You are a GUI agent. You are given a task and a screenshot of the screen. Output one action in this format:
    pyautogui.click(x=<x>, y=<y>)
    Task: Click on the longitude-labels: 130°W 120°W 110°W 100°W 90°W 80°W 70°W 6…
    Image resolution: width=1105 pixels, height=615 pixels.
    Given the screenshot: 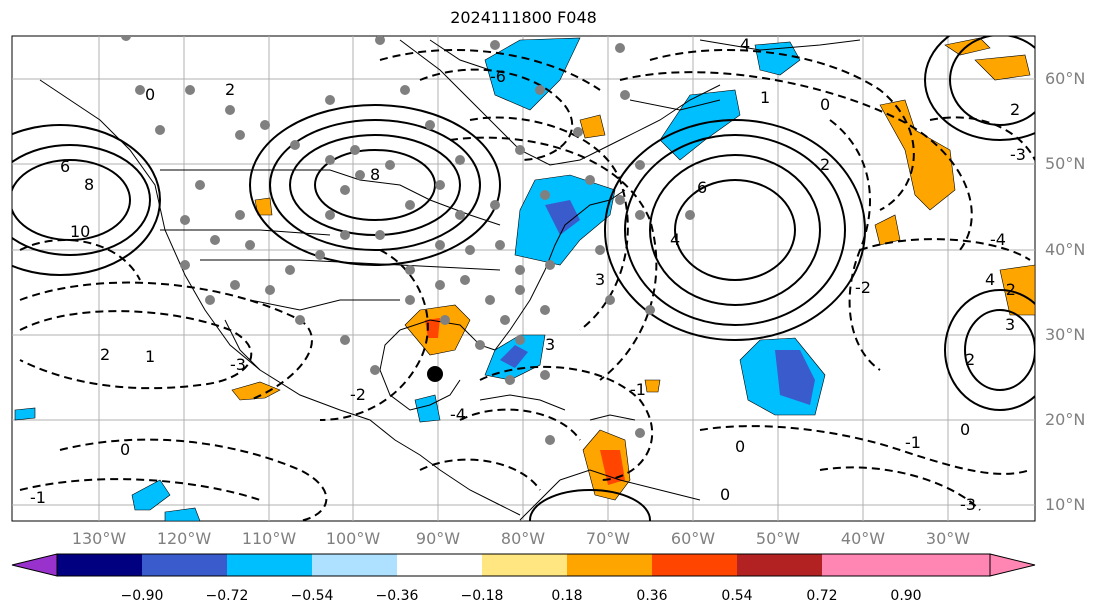 What is the action you would take?
    pyautogui.click(x=521, y=538)
    